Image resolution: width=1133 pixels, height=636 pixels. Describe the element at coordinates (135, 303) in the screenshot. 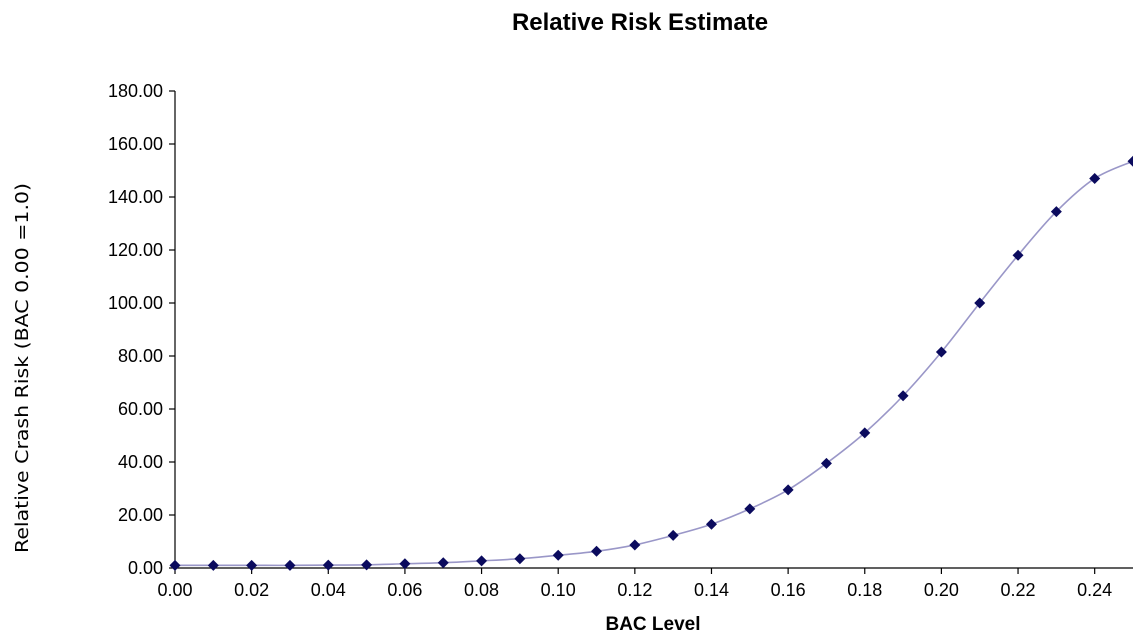

I see `y-tick-label: 100.00` at that location.